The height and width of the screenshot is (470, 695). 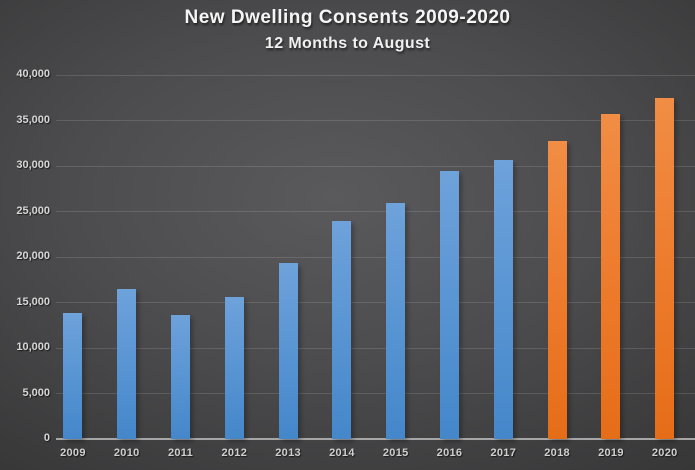 What do you see at coordinates (33, 347) in the screenshot?
I see `y-axis-tick-label: 10,000` at bounding box center [33, 347].